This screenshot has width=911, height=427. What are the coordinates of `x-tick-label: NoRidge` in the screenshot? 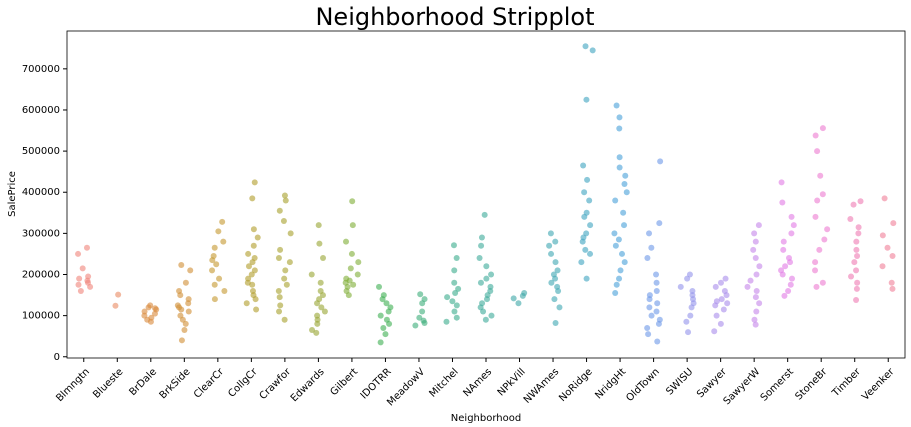 It's located at (576, 385).